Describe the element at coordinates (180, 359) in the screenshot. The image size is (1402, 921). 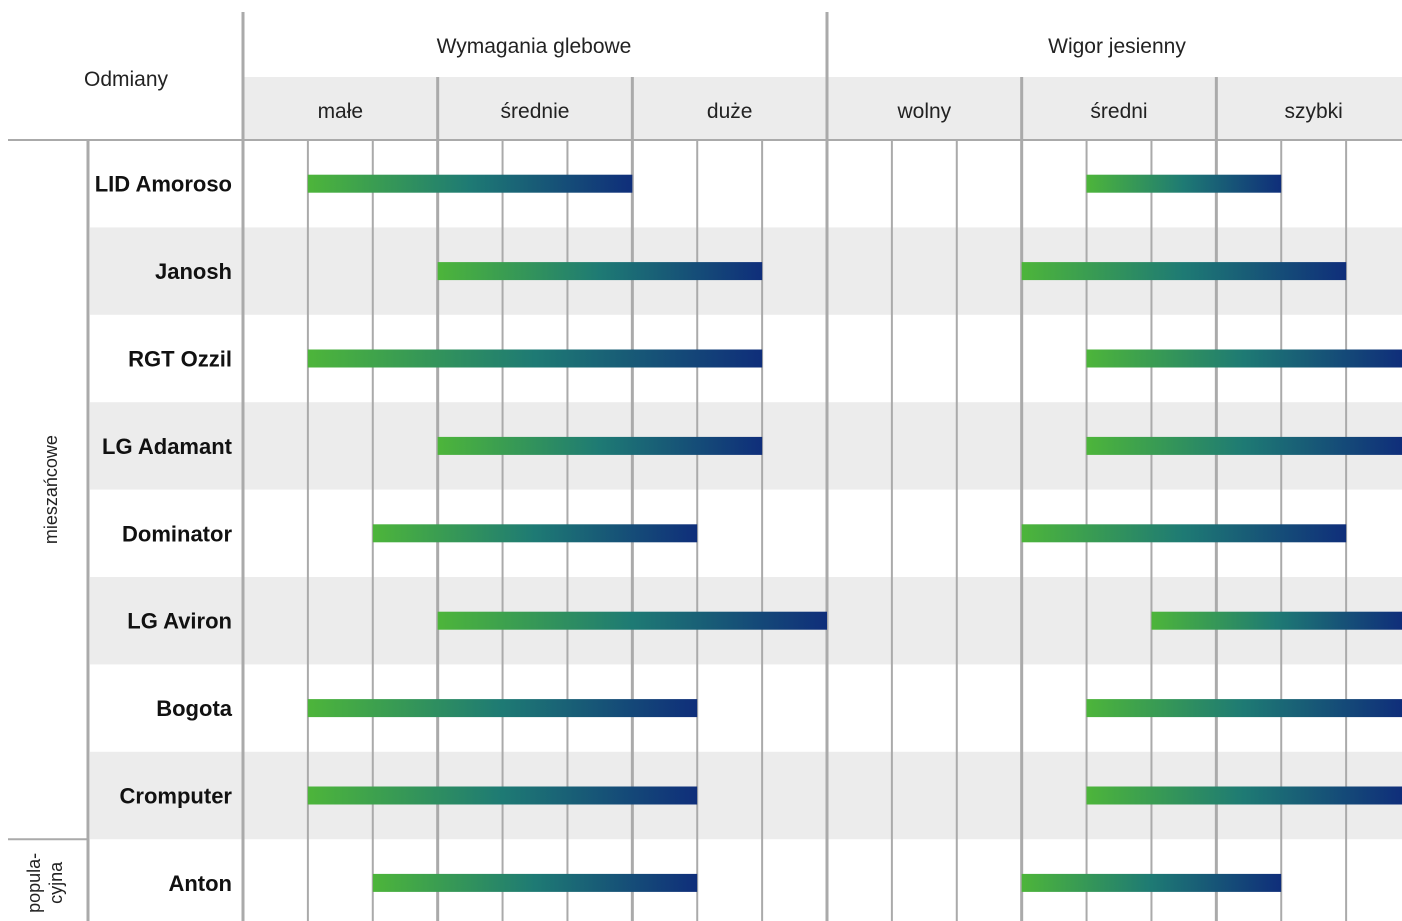
I see `variety-name: RGT Ozzil` at that location.